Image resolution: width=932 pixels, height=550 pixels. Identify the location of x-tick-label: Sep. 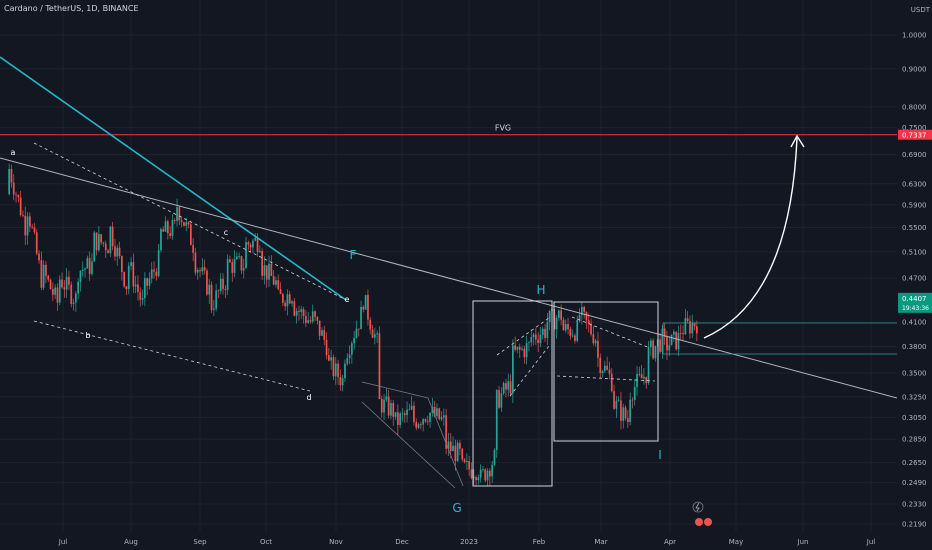
(200, 542).